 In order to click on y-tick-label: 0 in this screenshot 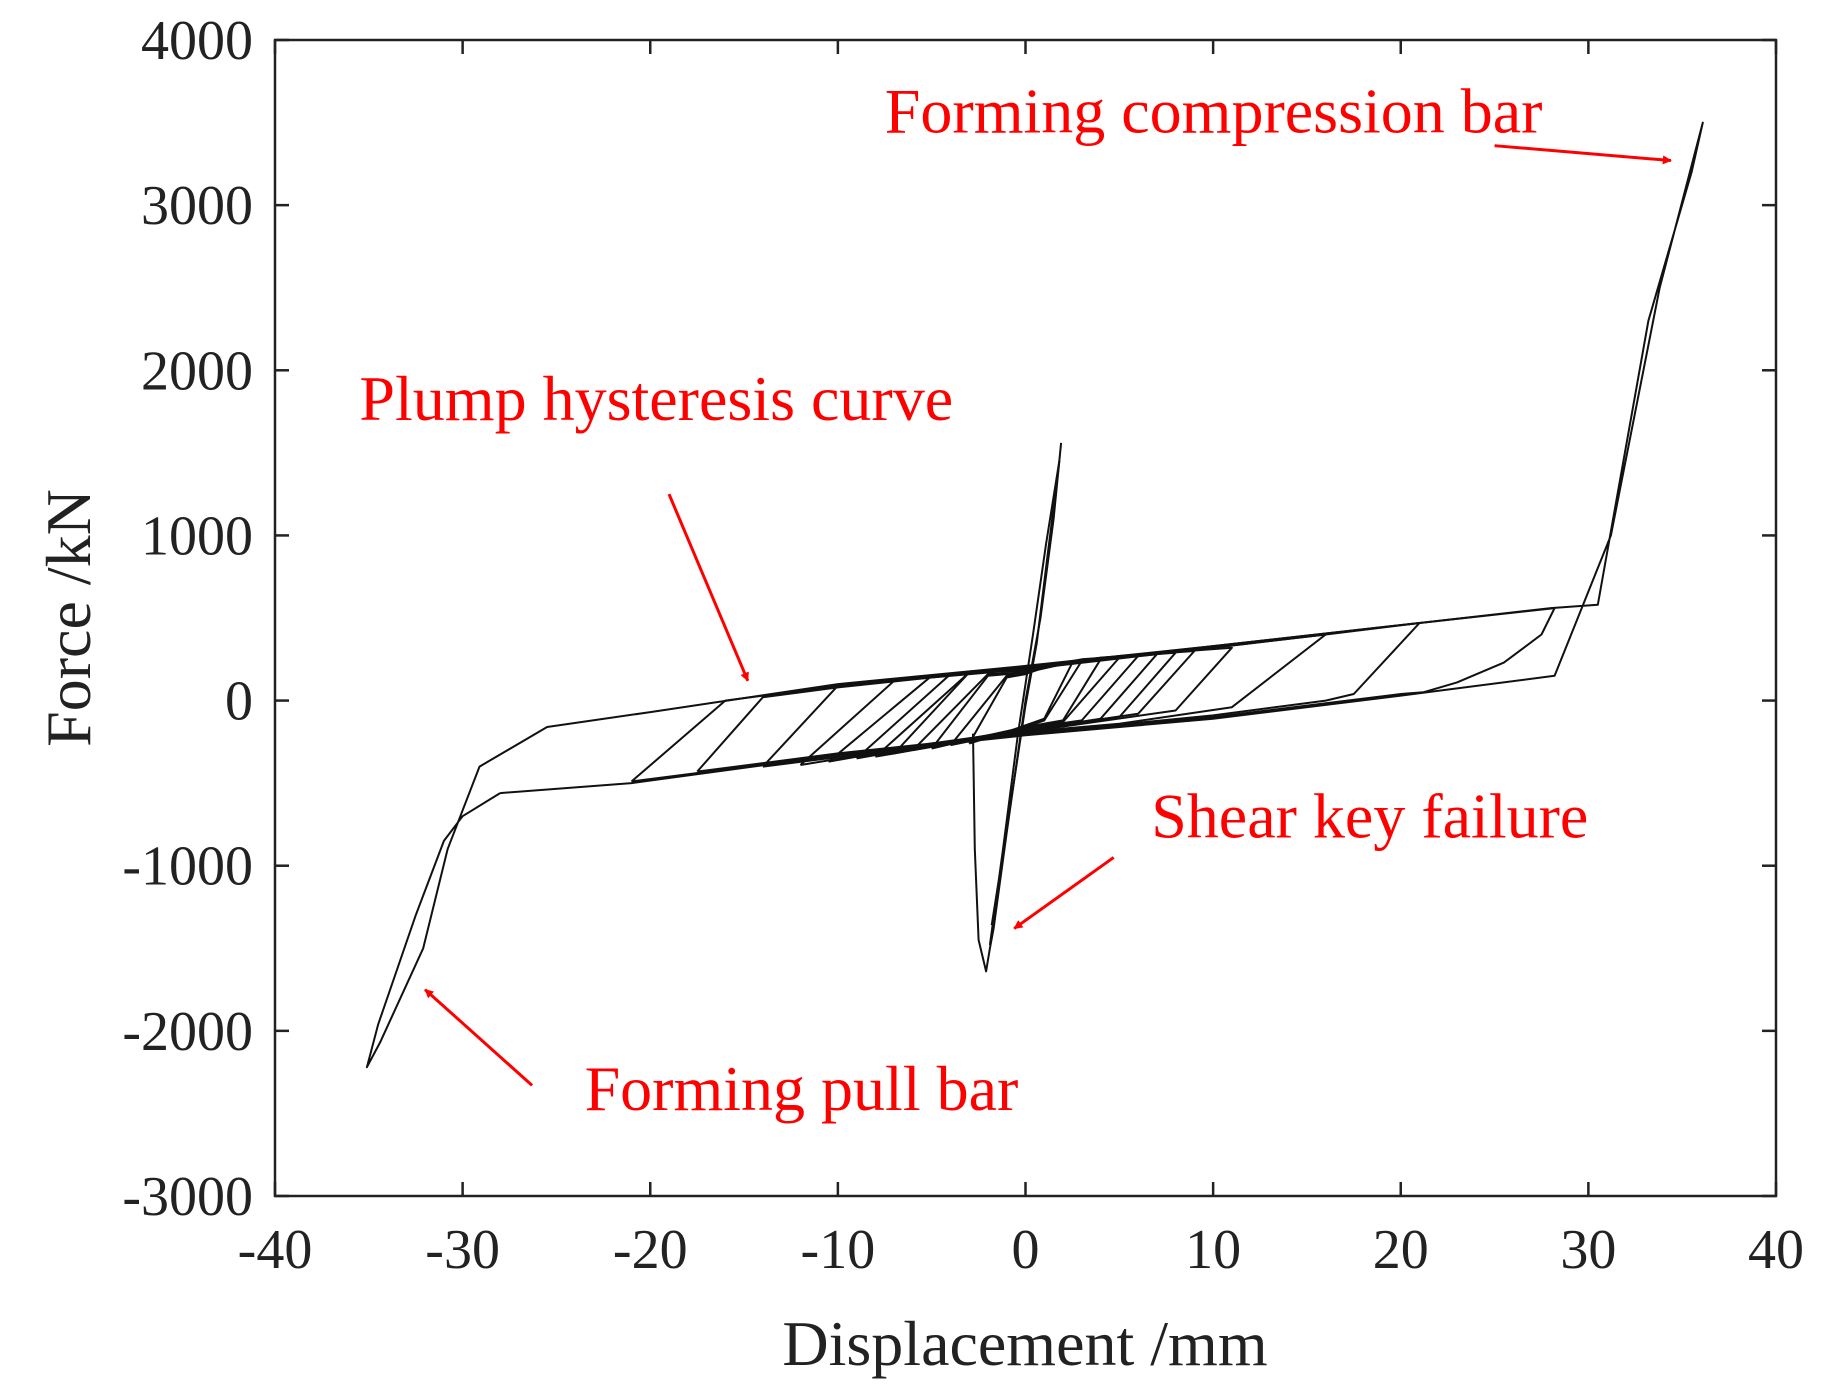, I will do `click(239, 702)`.